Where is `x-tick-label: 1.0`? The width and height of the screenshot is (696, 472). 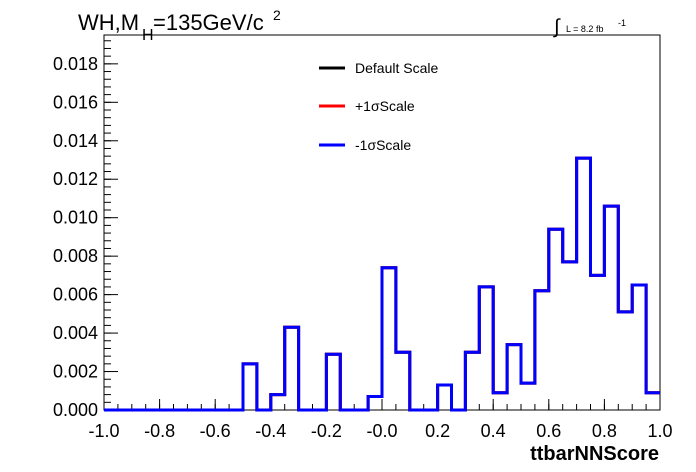 x-tick-label: 1.0 is located at coordinates (659, 431).